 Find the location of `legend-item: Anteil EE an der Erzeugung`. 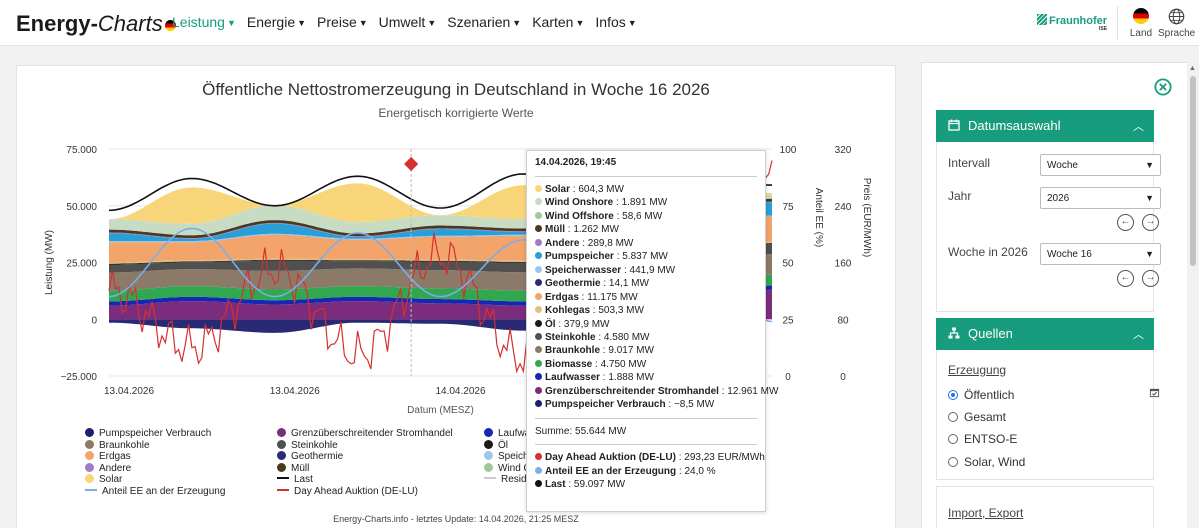

legend-item: Anteil EE an der Erzeugung is located at coordinates (155, 491).